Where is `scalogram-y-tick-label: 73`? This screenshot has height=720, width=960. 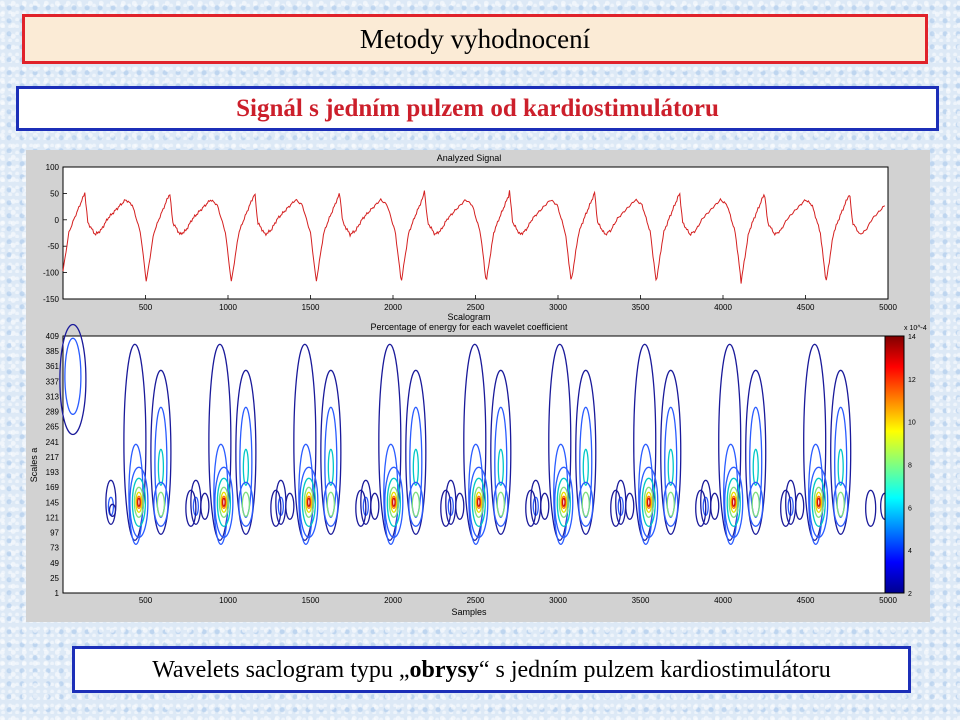
scalogram-y-tick-label: 73 is located at coordinates (54, 548).